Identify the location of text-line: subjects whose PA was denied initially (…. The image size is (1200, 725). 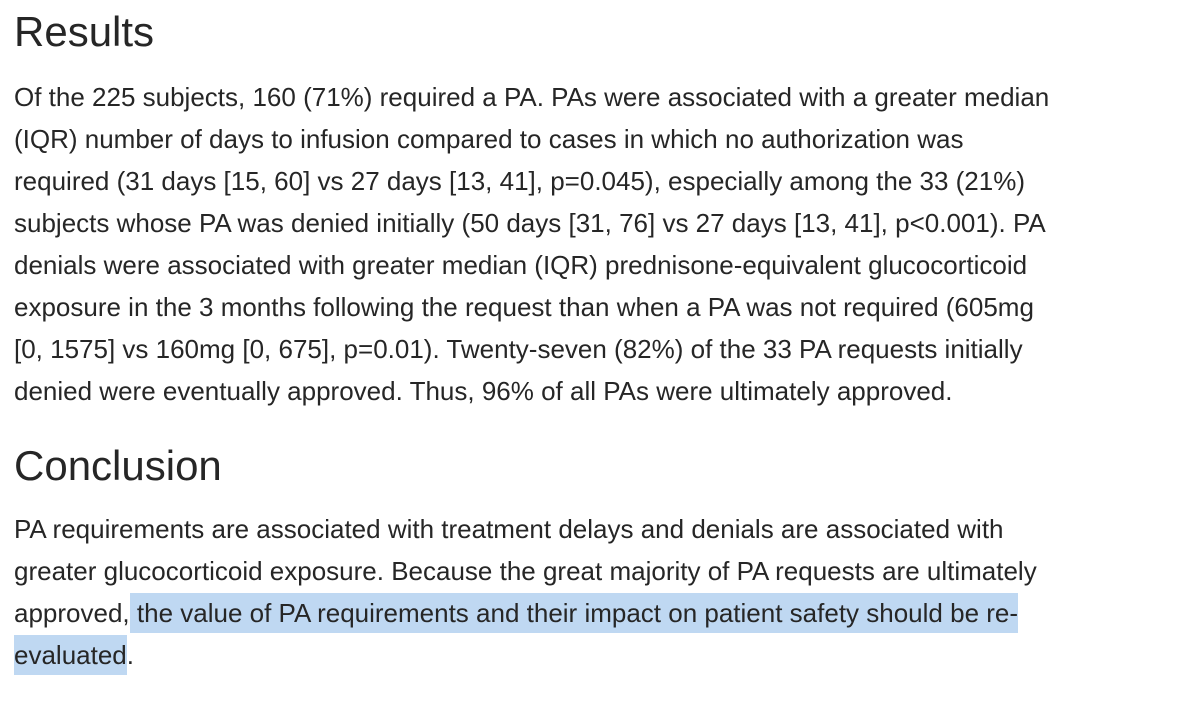
(530, 223).